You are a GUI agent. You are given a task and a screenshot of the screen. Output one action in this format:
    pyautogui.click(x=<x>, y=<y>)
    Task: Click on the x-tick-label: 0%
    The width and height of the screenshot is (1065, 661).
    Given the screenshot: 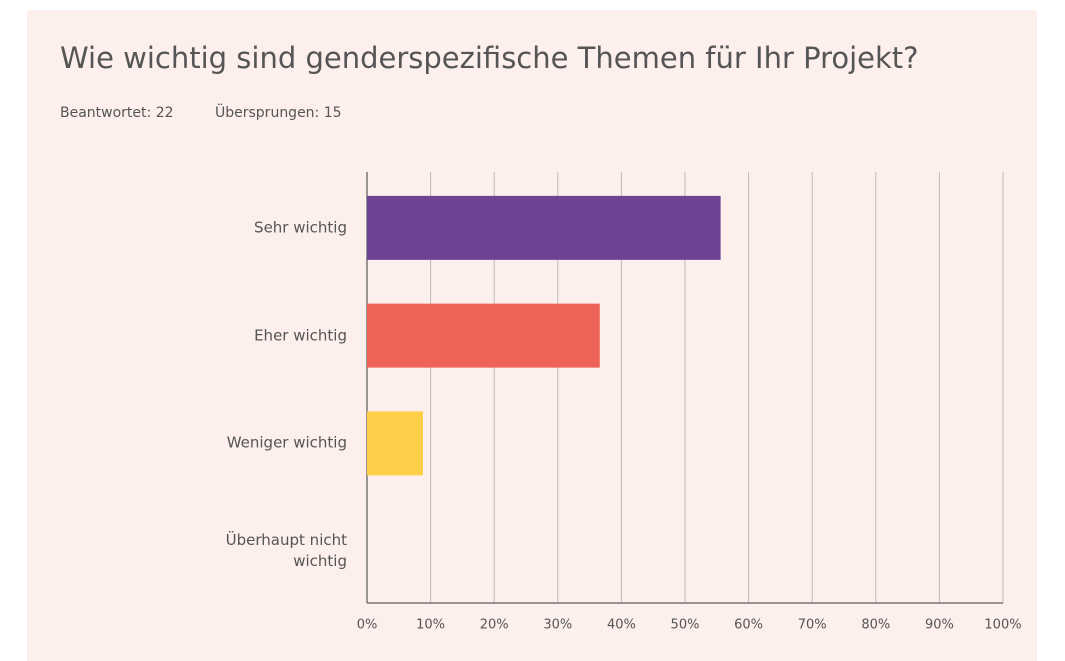 What is the action you would take?
    pyautogui.click(x=367, y=625)
    